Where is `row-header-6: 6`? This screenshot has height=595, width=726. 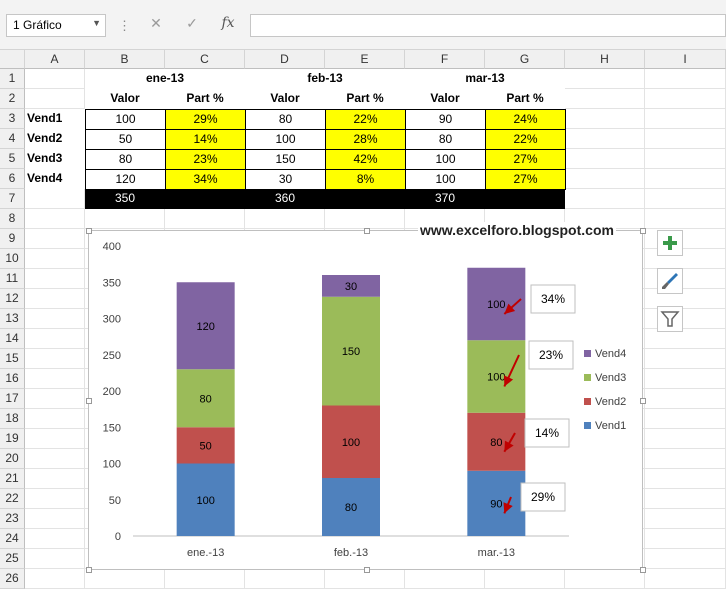 row-header-6: 6 is located at coordinates (12, 179).